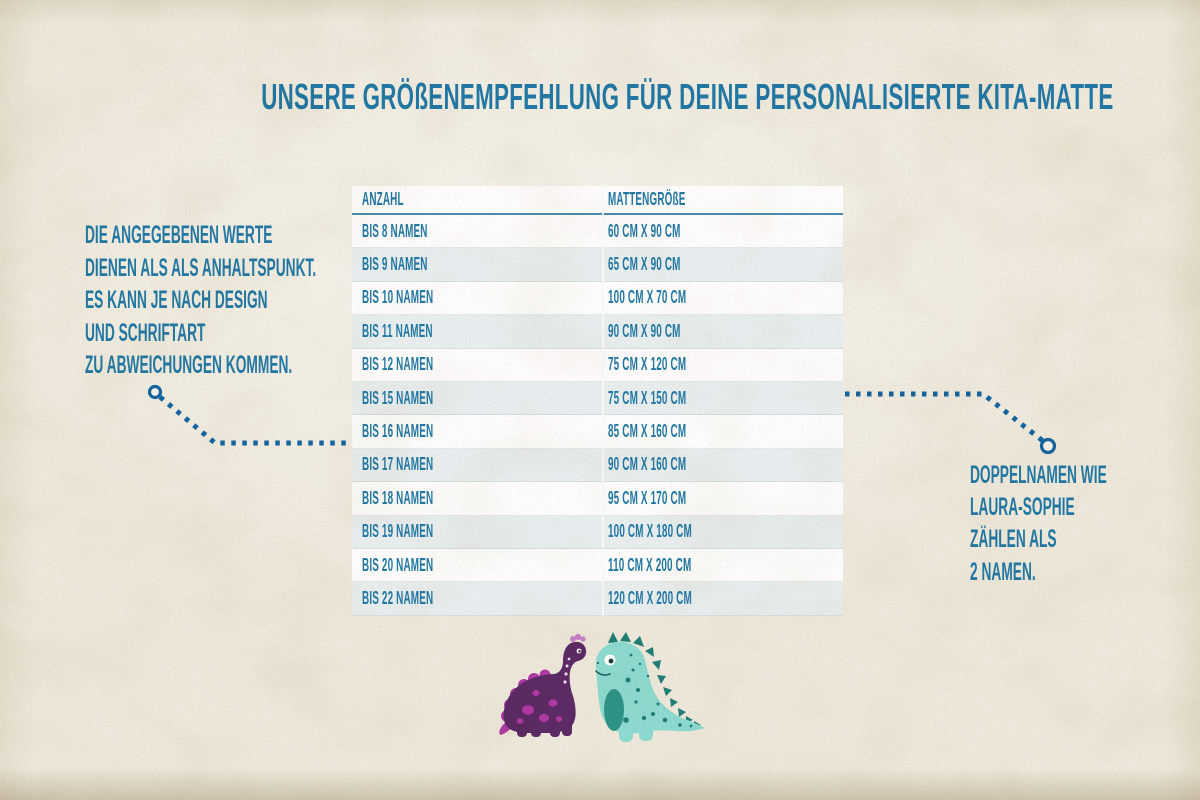 The height and width of the screenshot is (800, 1200). I want to click on table-row: BIS 12 NAMEN 75 CM X 120 CM, so click(597, 365).